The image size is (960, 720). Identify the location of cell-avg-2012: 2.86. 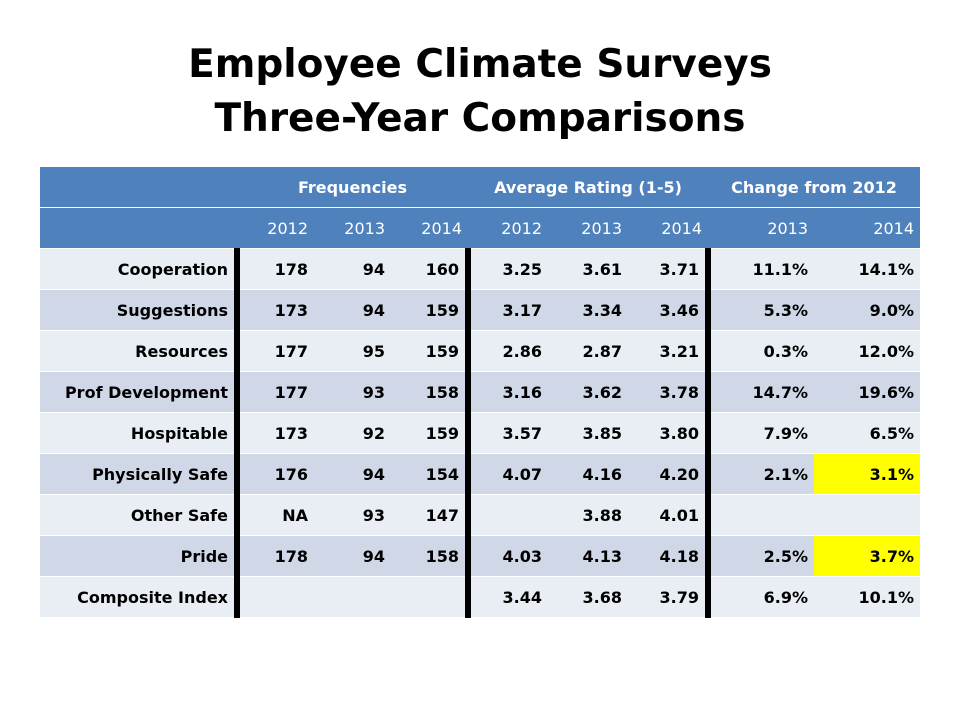
(506, 351).